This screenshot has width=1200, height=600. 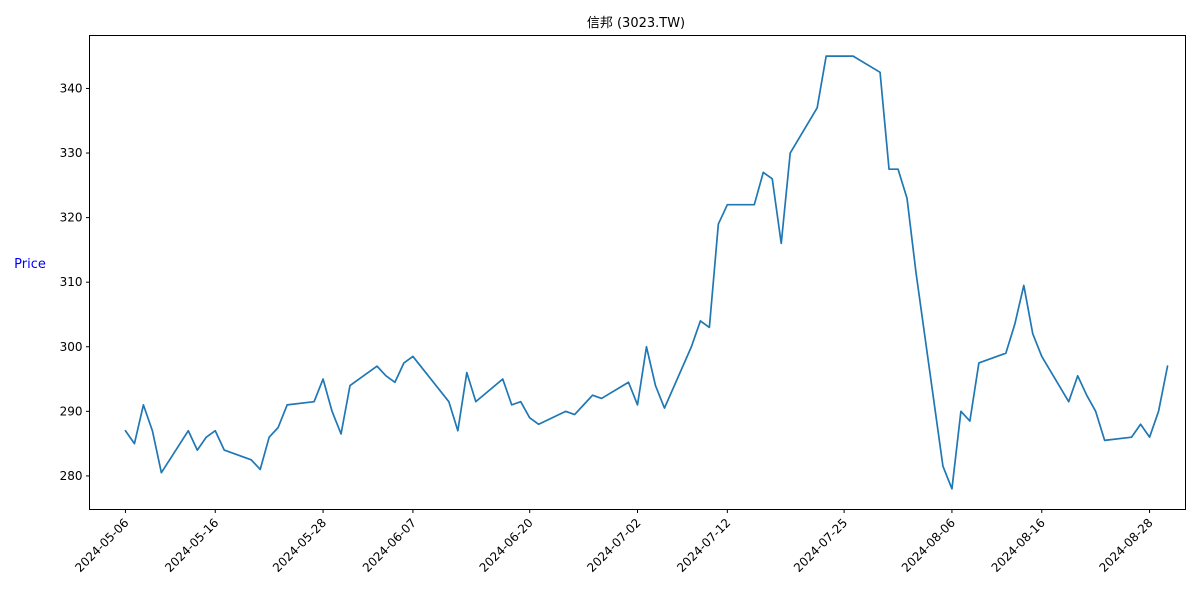 I want to click on y-axis-label: Price, so click(x=30, y=264).